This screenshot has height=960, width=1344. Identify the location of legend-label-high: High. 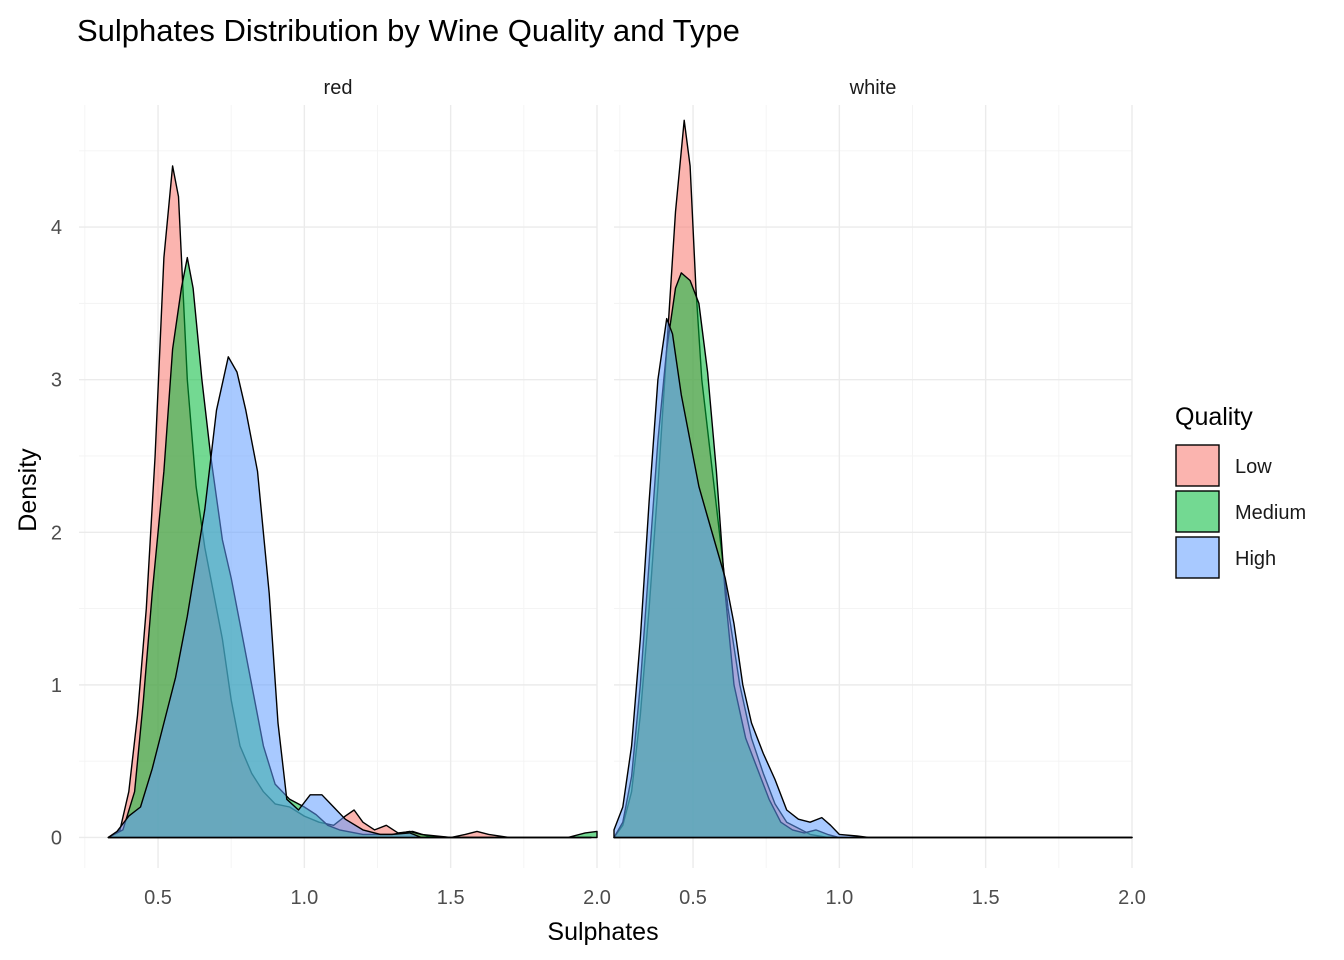
(1255, 559).